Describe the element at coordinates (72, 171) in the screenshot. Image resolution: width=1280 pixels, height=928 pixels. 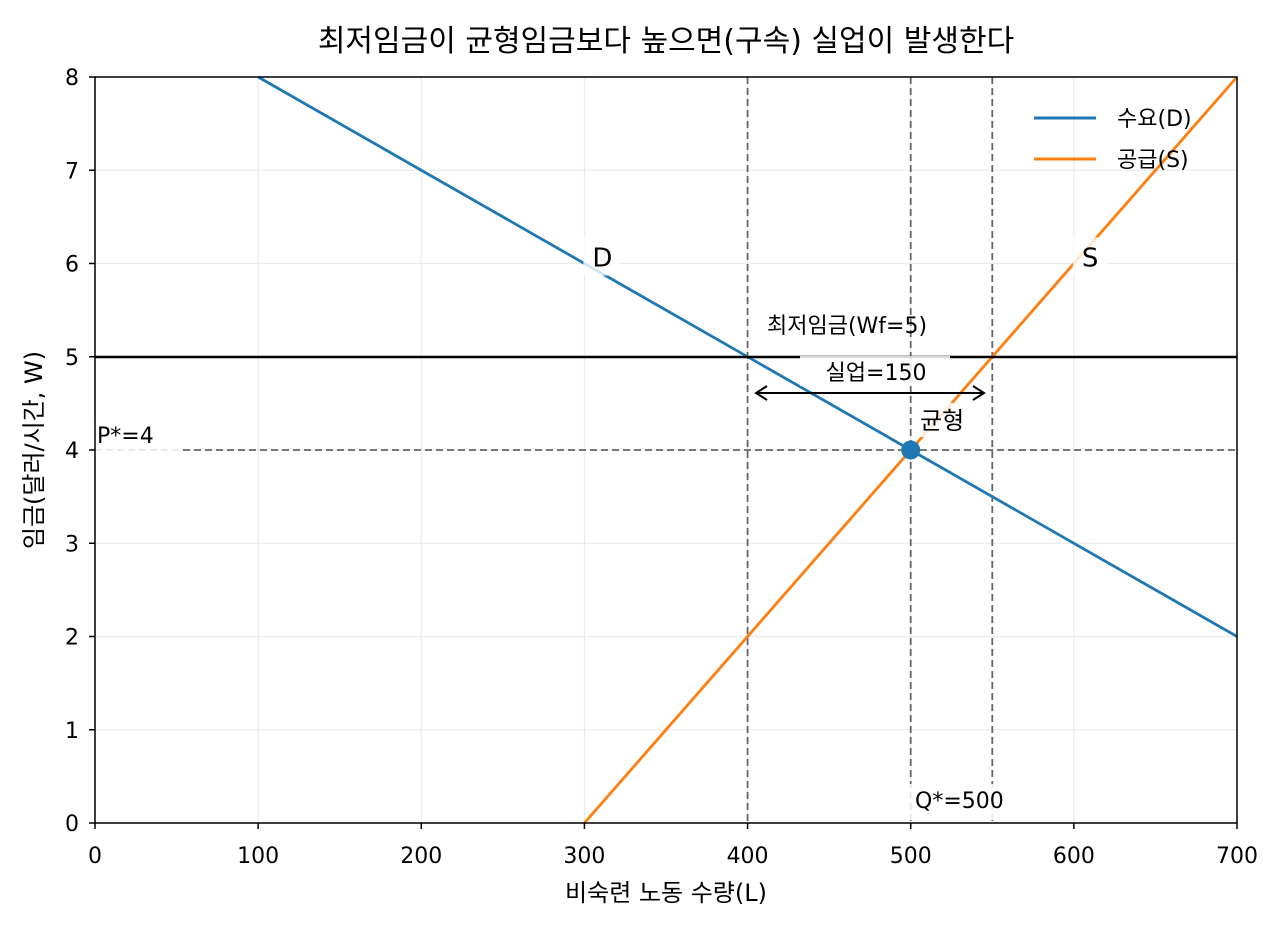
I see `y-tick-label: 7` at that location.